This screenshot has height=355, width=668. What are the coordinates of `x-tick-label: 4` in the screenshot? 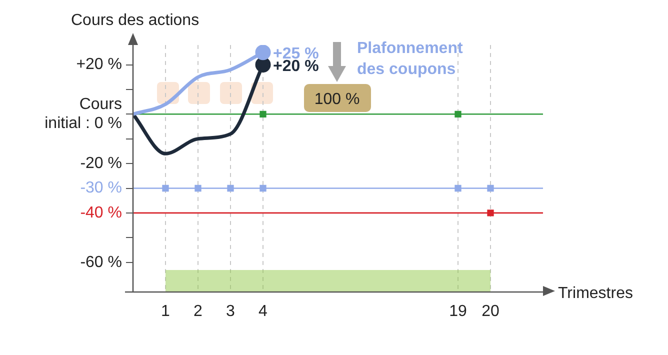 It's located at (263, 311).